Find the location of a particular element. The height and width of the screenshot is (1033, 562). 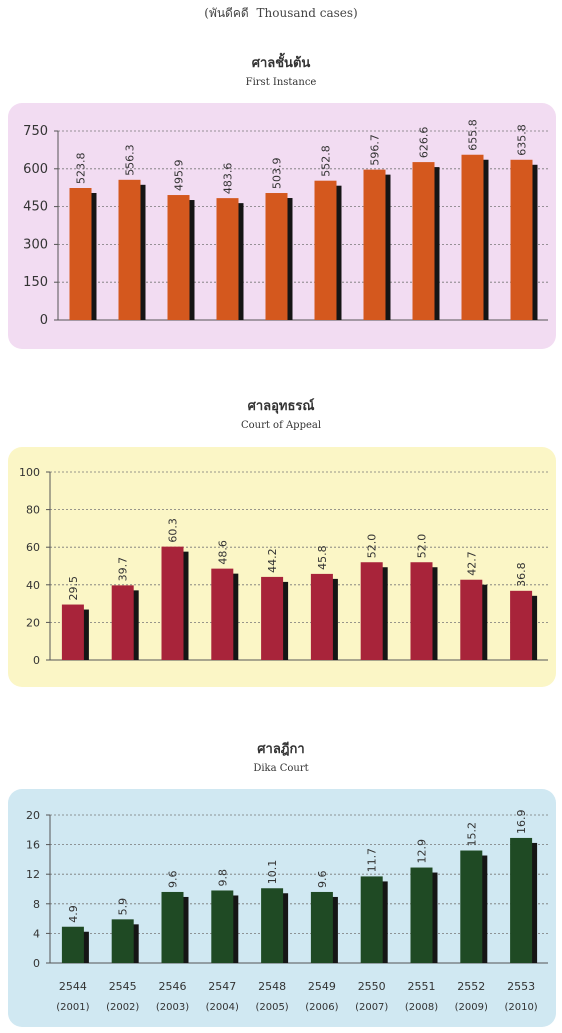

x-tick-label-year: 2546 is located at coordinates (173, 986).